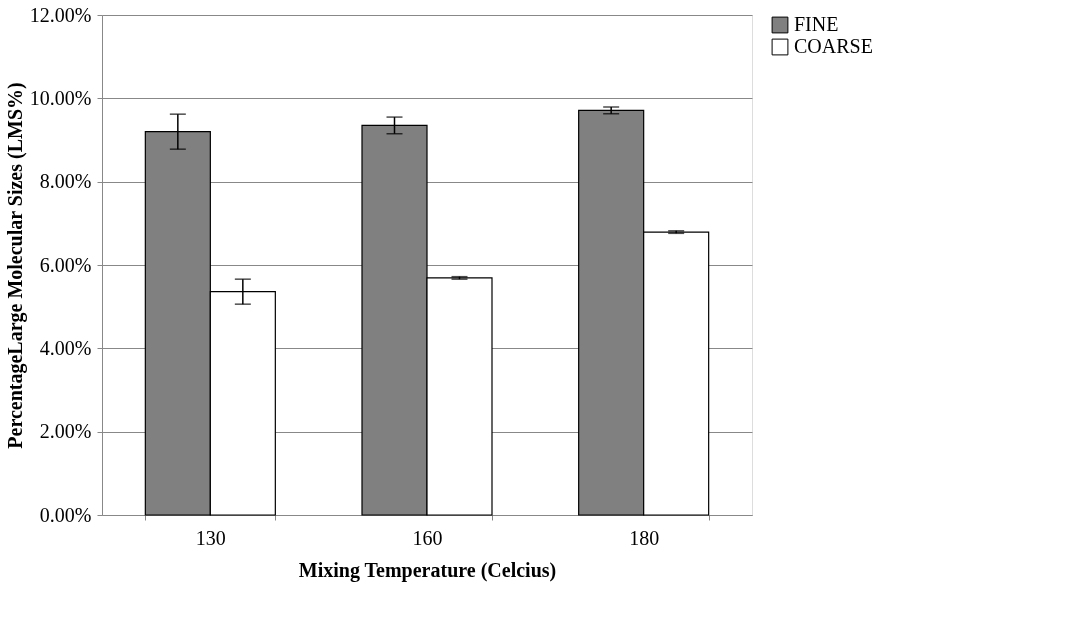 This screenshot has height=630, width=1080. I want to click on y-tick-label: 10.00%, so click(60, 97).